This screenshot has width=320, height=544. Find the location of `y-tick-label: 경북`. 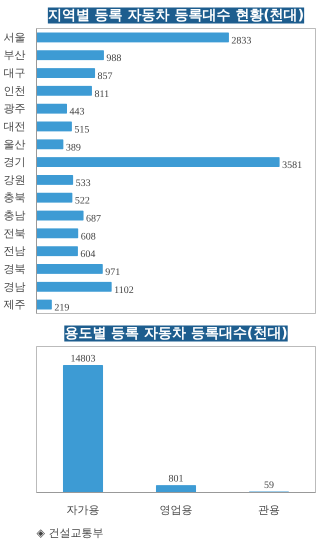

y-tick-label: 경북 is located at coordinates (15, 269).